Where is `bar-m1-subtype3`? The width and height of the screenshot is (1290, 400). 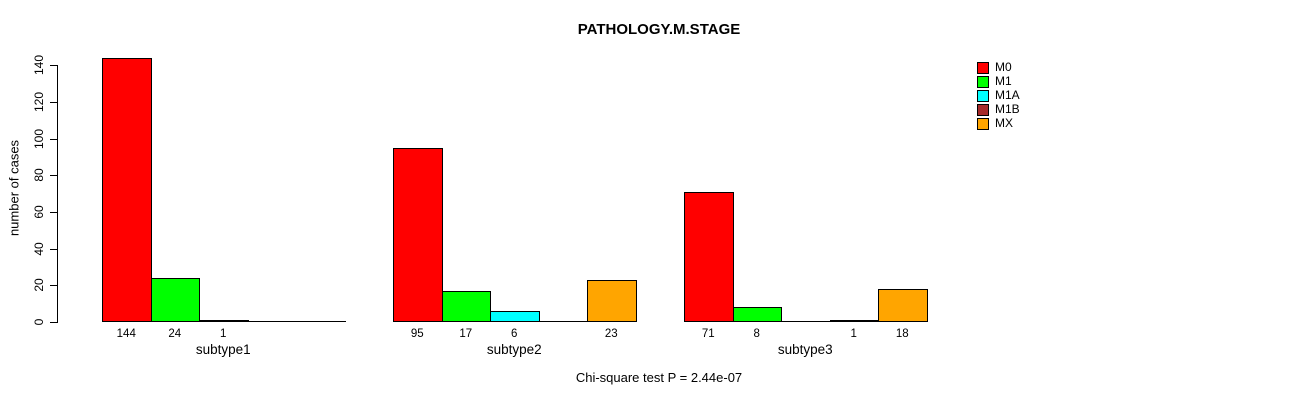
bar-m1-subtype3 is located at coordinates (757, 314).